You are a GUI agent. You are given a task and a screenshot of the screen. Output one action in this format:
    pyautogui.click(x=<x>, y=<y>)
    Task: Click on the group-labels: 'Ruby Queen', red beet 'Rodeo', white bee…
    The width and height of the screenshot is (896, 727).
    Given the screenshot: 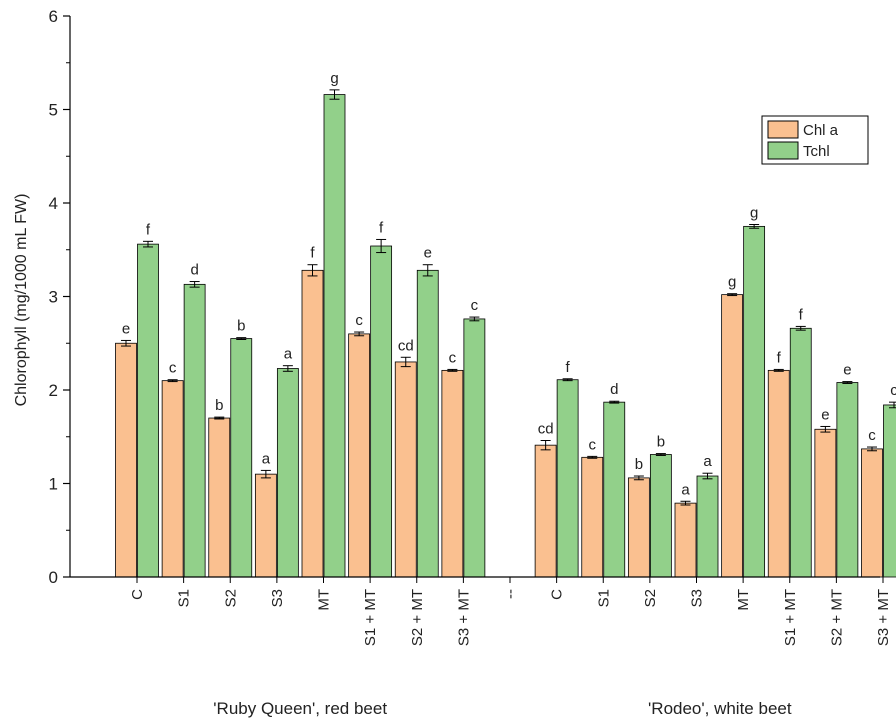 What is the action you would take?
    pyautogui.click(x=502, y=708)
    